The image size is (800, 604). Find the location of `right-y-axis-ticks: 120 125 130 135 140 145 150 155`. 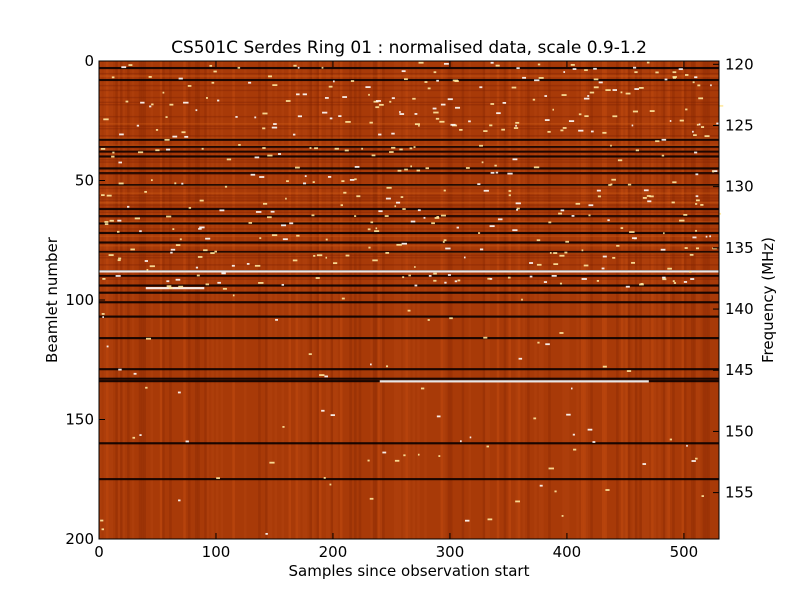

right-y-axis-ticks: 120 125 130 135 140 145 150 155 is located at coordinates (733, 278).